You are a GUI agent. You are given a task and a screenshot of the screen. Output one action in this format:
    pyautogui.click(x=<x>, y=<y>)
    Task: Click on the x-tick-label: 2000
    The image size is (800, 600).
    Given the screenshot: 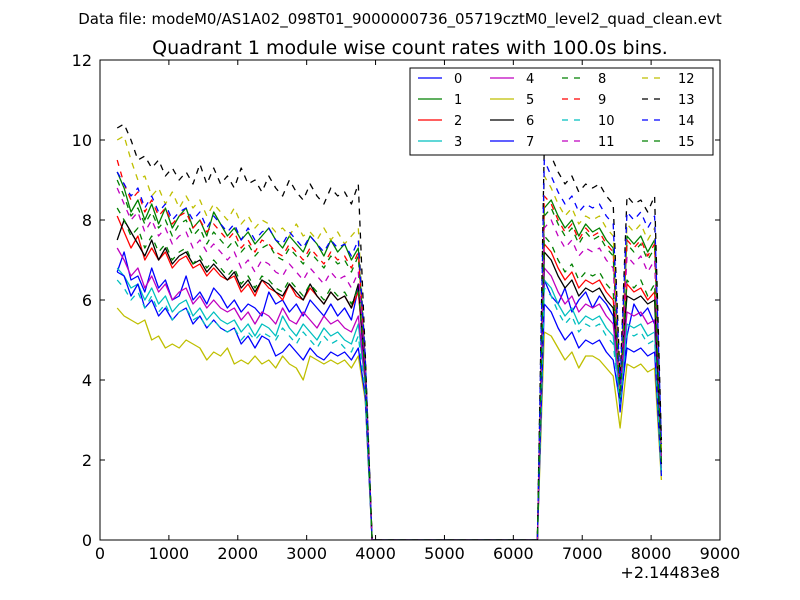 What is the action you would take?
    pyautogui.click(x=237, y=553)
    